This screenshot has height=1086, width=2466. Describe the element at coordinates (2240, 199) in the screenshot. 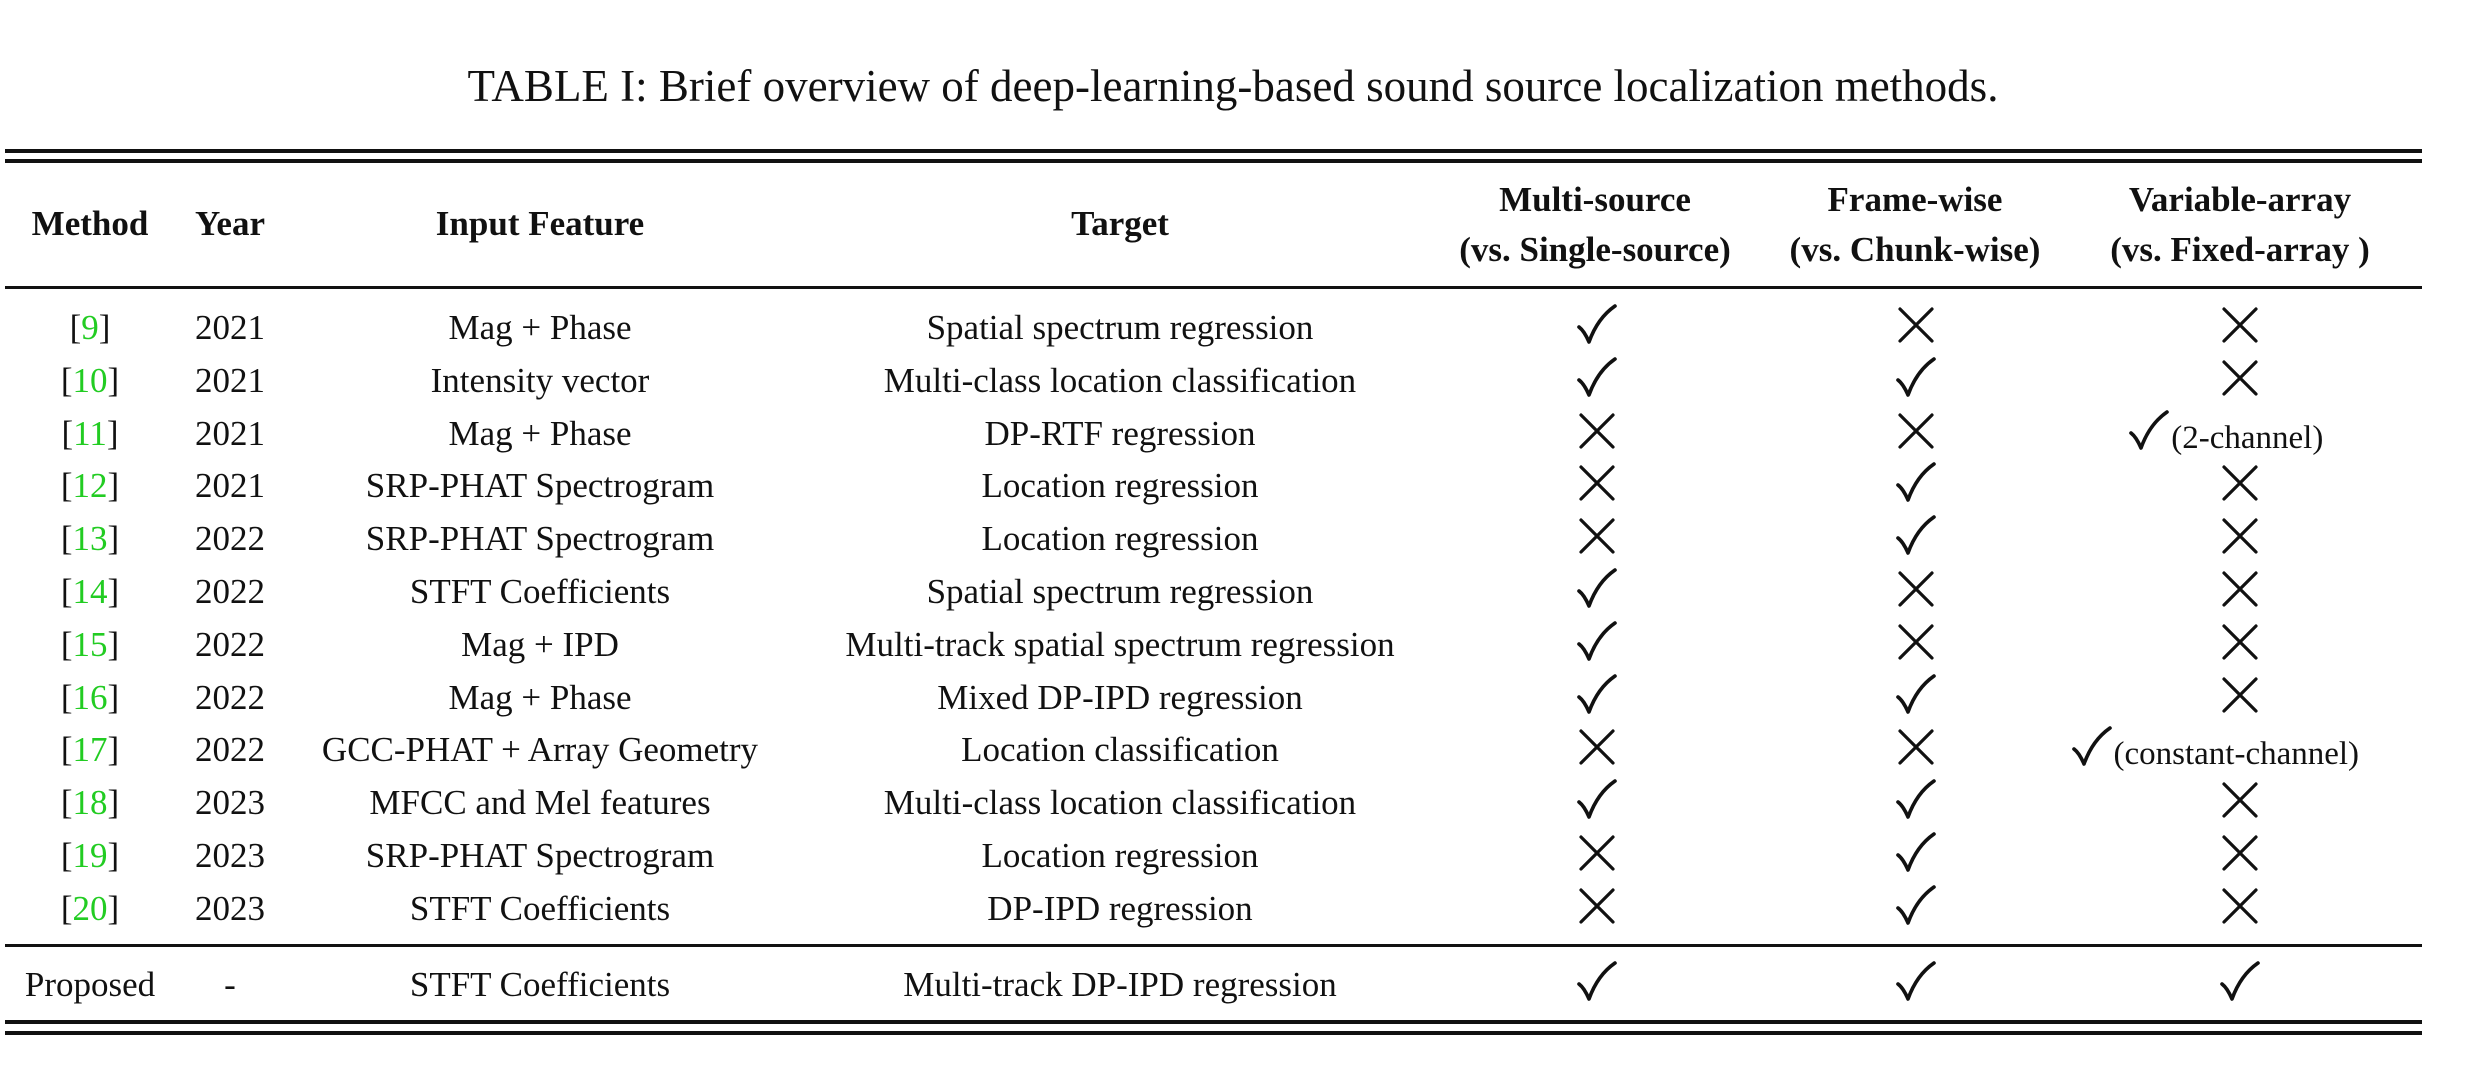

I see `header-variable-array: Variable-array` at that location.